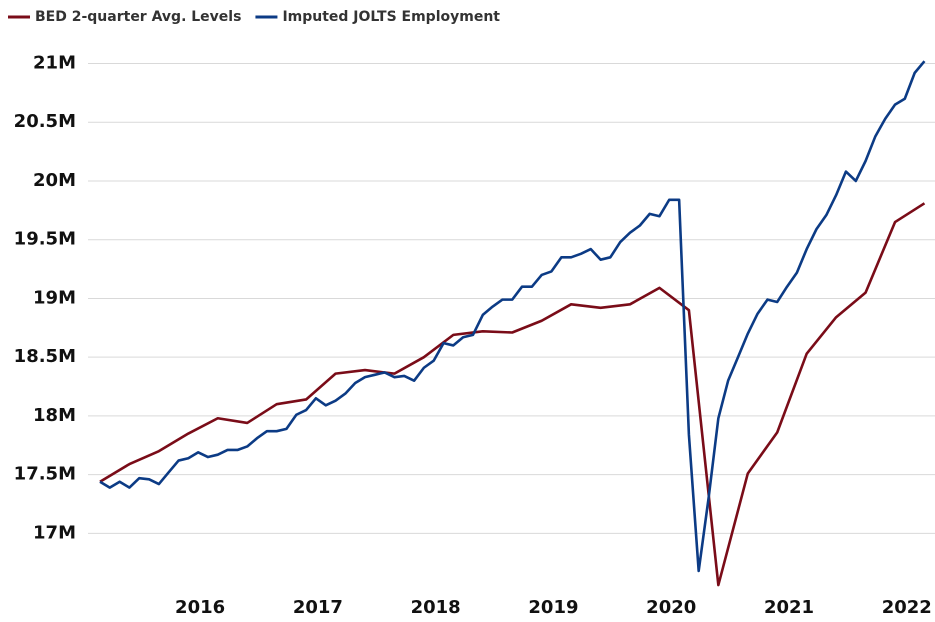 The width and height of the screenshot is (935, 622). What do you see at coordinates (54, 62) in the screenshot?
I see `y-tick-label: 21M` at bounding box center [54, 62].